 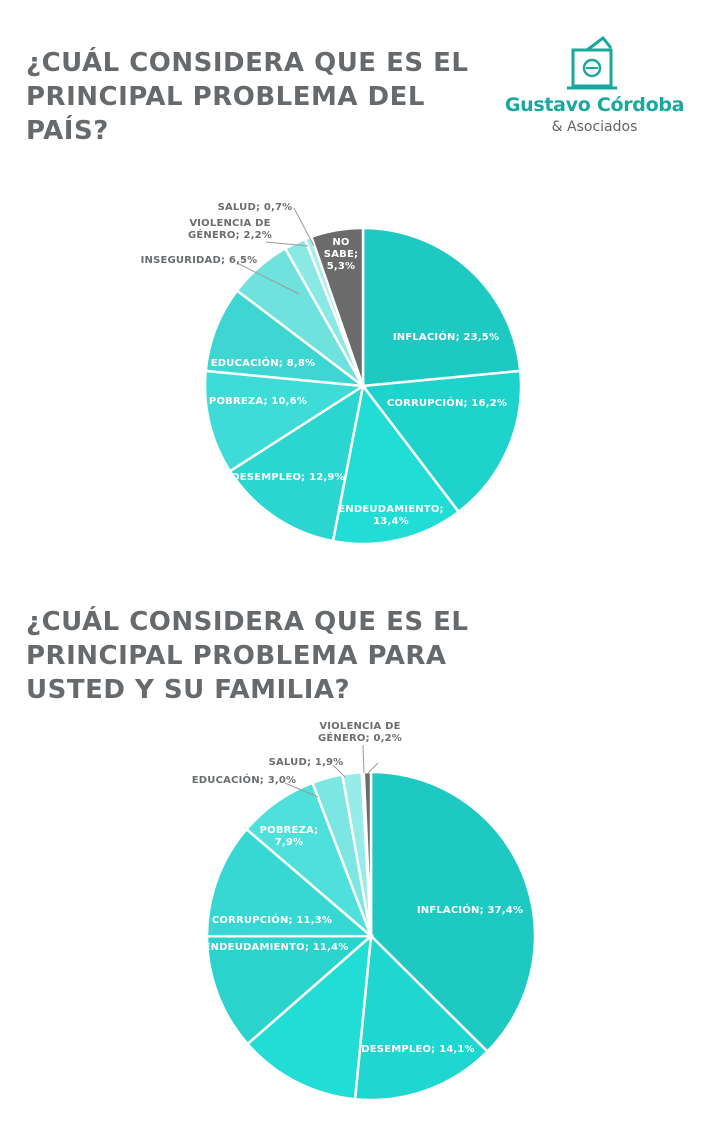 I want to click on slice-label-pobreza: POBREZA; 7,9%, so click(x=289, y=836).